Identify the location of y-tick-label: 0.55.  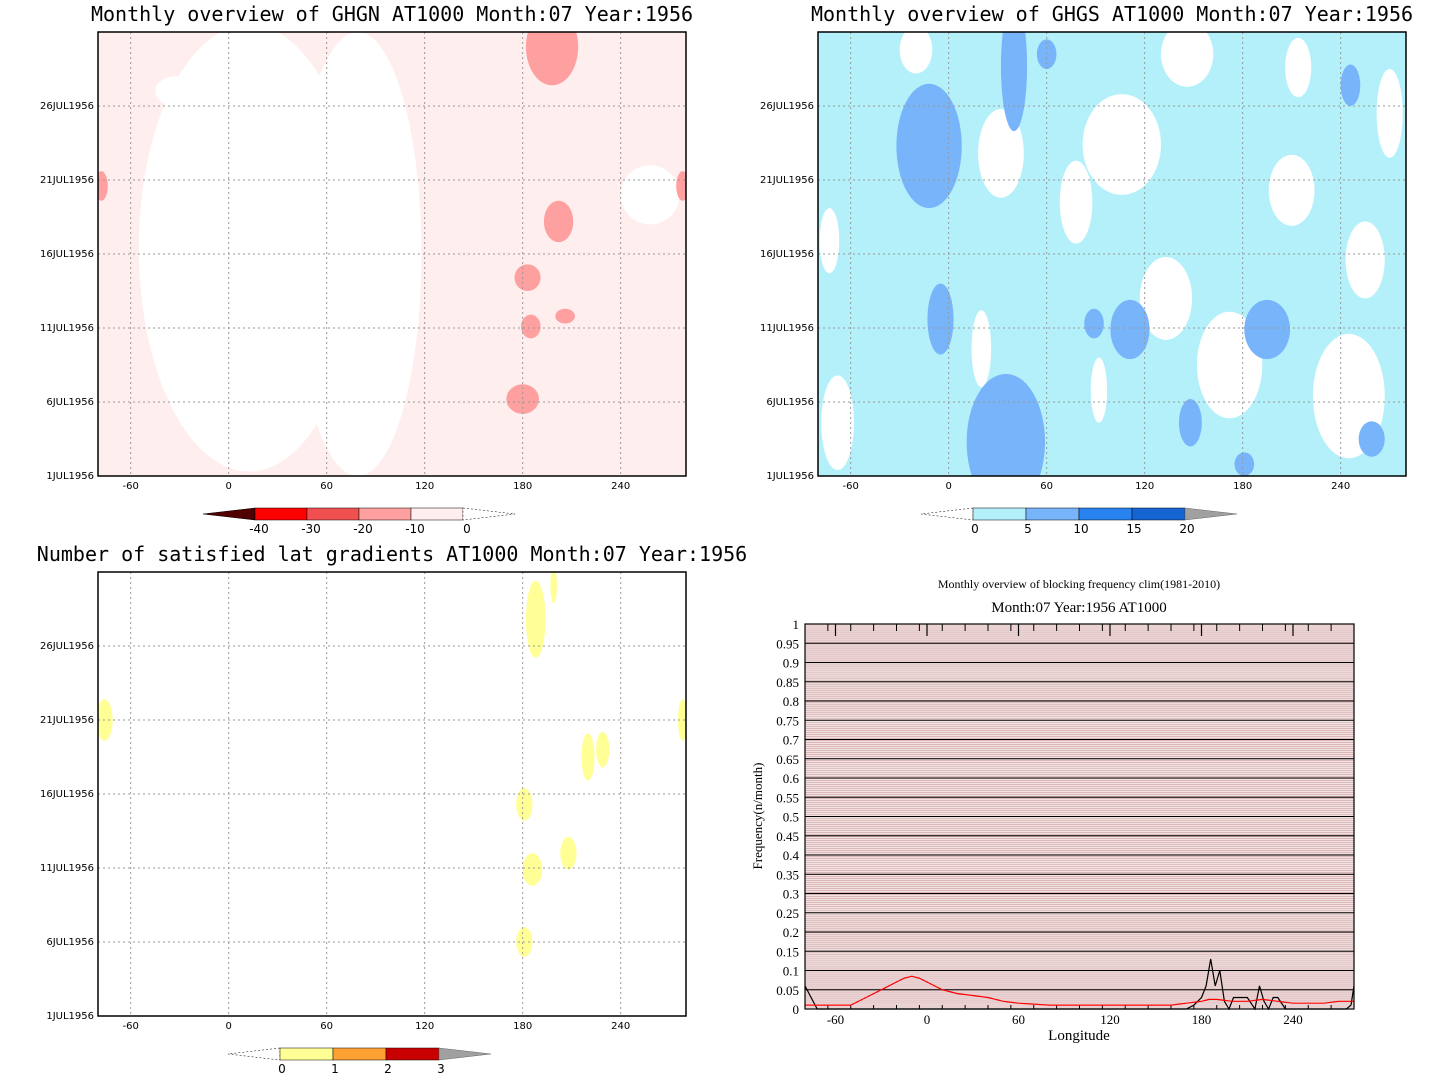
(787, 797).